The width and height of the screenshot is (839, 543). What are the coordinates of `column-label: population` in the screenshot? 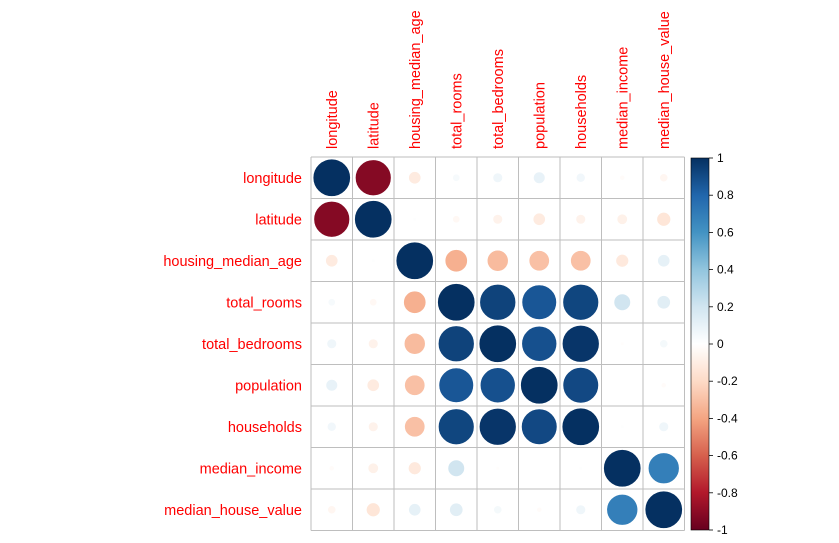 It's located at (540, 115).